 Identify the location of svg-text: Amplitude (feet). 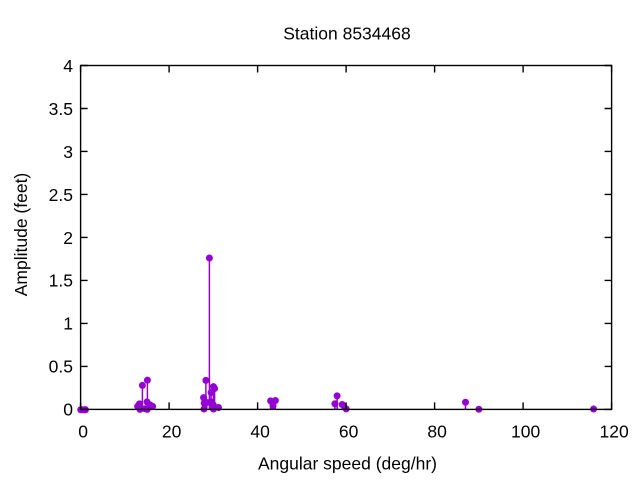
(21, 235).